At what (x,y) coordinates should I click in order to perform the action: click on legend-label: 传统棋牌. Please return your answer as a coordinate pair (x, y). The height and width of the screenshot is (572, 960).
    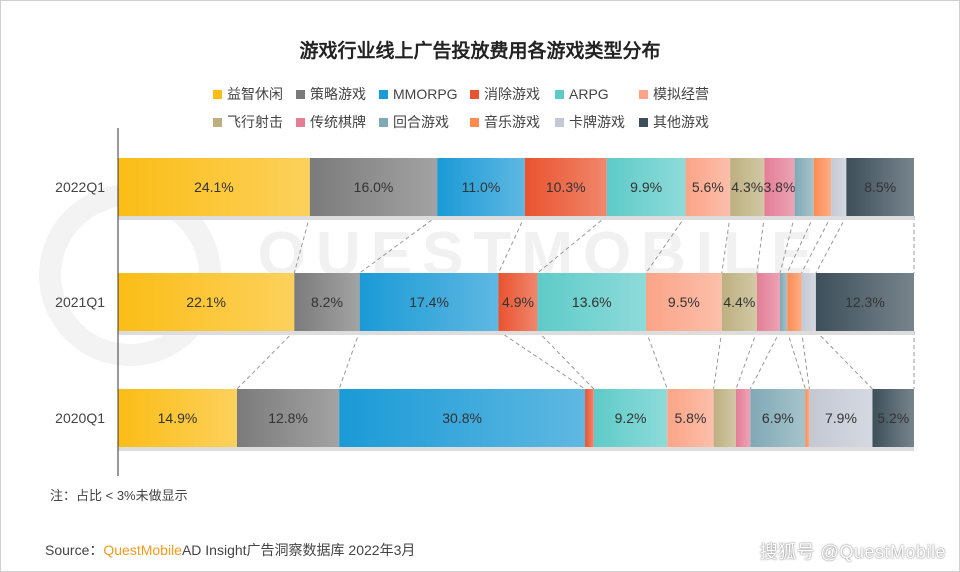
    Looking at the image, I should click on (338, 122).